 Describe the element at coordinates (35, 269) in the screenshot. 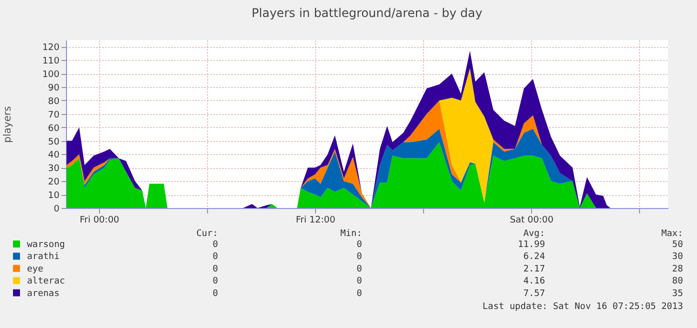

I see `legend-label: eye` at that location.